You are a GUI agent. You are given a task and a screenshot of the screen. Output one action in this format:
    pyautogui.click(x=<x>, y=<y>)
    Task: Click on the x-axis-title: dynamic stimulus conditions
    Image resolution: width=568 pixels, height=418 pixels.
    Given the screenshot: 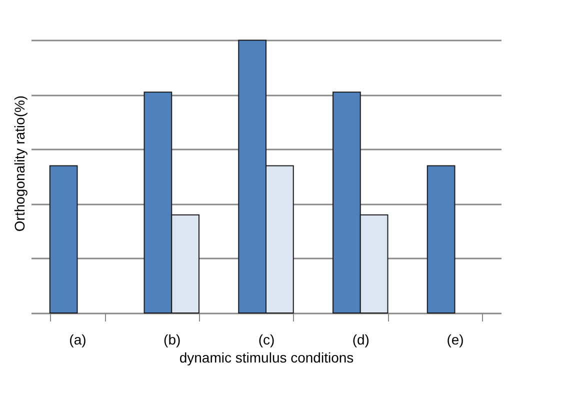 What is the action you would take?
    pyautogui.click(x=266, y=358)
    